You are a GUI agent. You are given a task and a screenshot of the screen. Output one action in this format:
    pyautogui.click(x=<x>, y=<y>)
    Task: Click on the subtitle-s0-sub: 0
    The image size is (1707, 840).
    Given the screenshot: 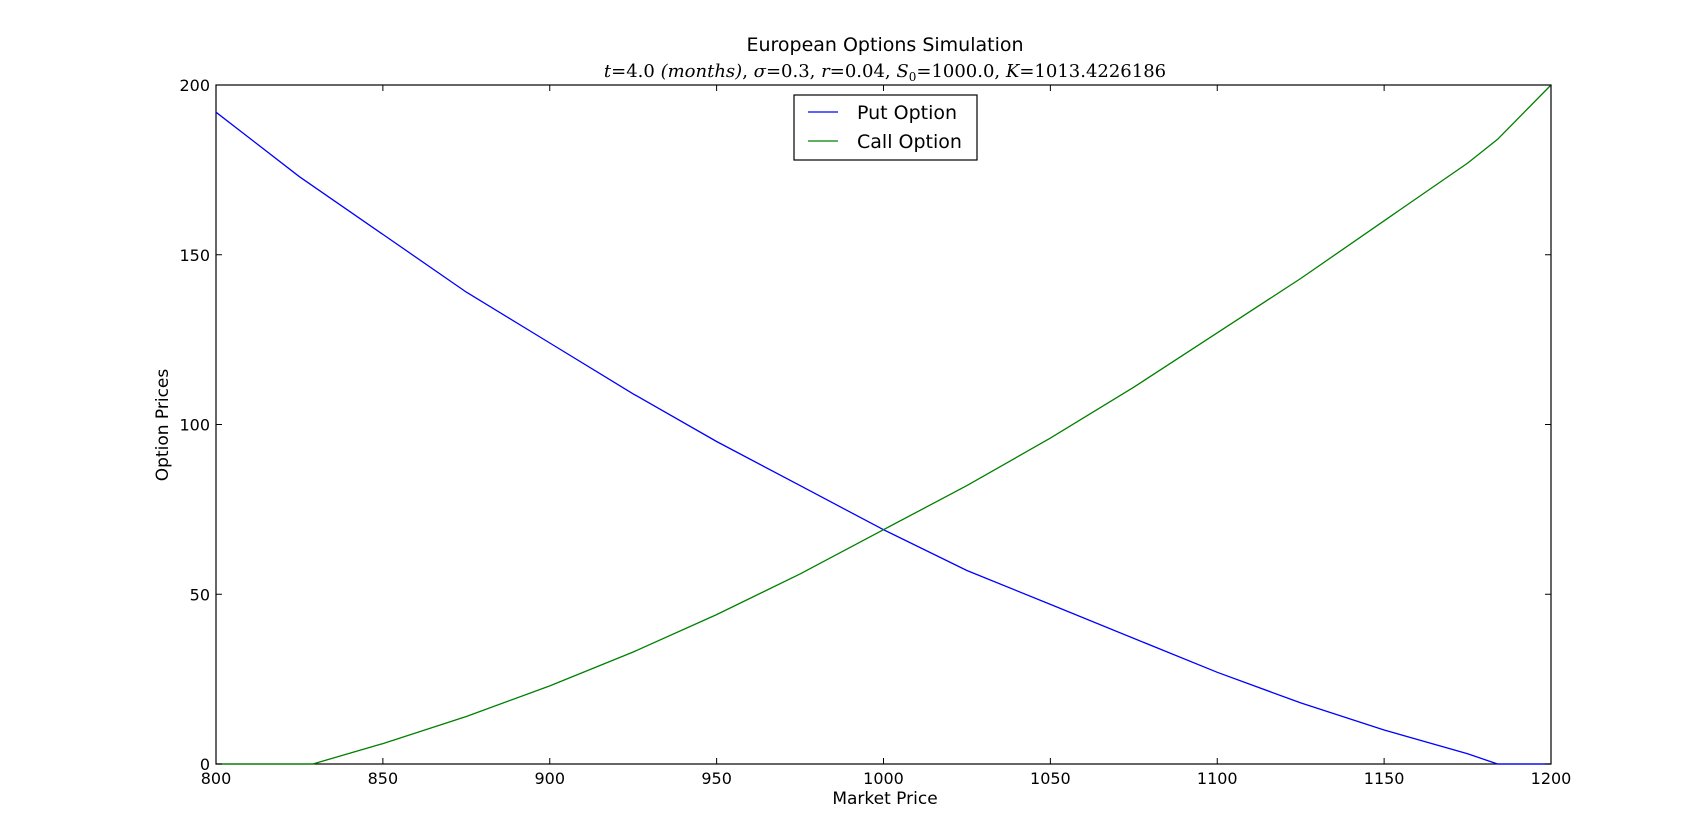 What is the action you would take?
    pyautogui.click(x=913, y=77)
    